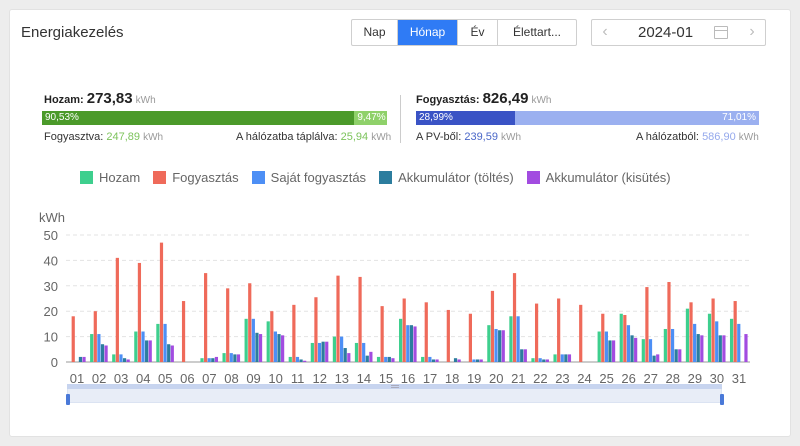 The image size is (800, 446). What do you see at coordinates (505, 98) in the screenshot?
I see `consumption-value: 826,49` at bounding box center [505, 98].